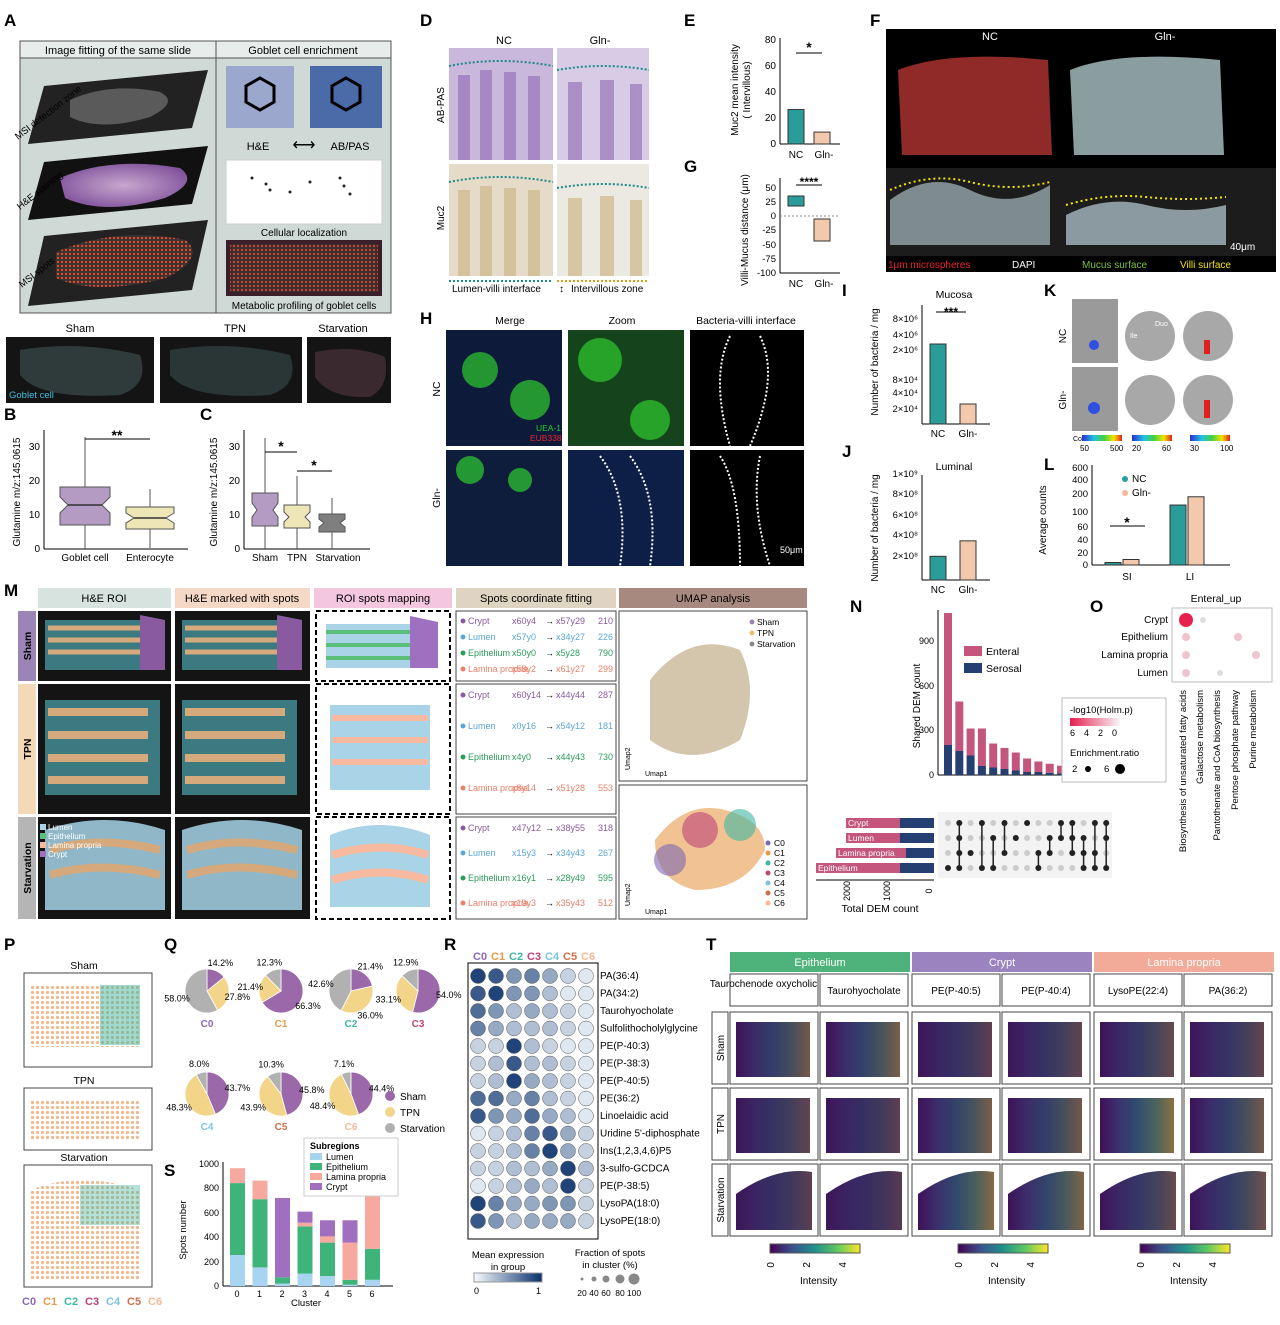 Image resolution: width=1280 pixels, height=1325 pixels. Describe the element at coordinates (779, 903) in the screenshot. I see `label: C6` at that location.